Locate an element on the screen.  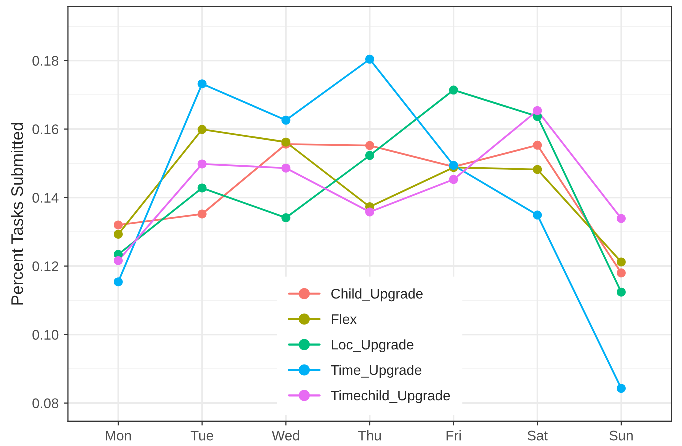
x-tick-label: Sun is located at coordinates (621, 435).